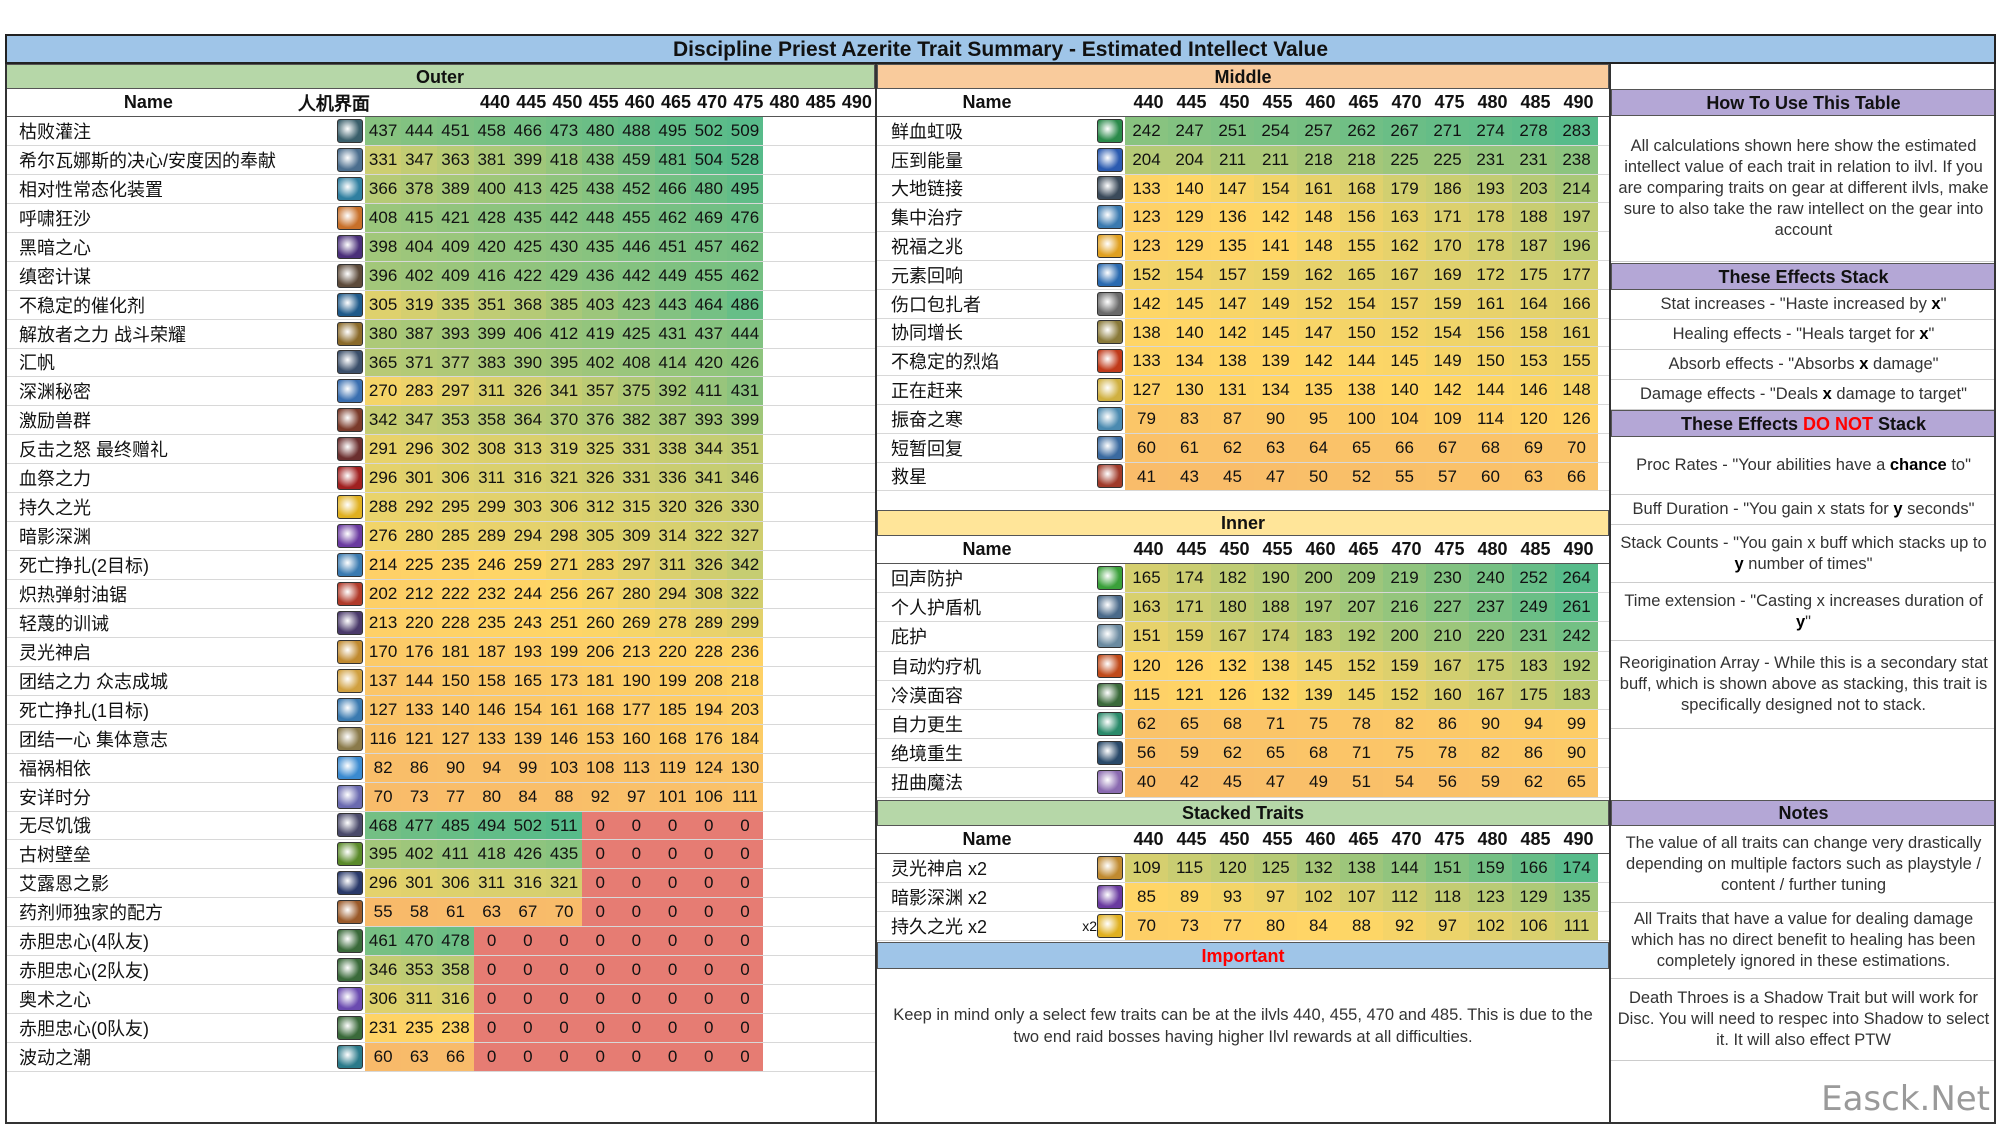  What do you see at coordinates (419, 1028) in the screenshot?
I see `value-cell: 235` at bounding box center [419, 1028].